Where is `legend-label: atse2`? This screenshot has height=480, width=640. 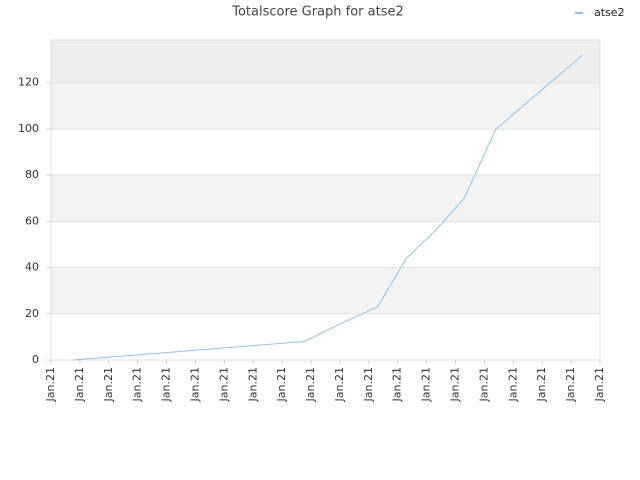 legend-label: atse2 is located at coordinates (609, 12).